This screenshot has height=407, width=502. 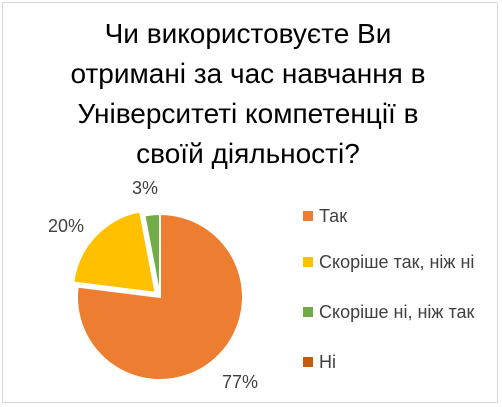 What do you see at coordinates (397, 262) in the screenshot?
I see `legend-label: Скоріше так, ніж ні` at bounding box center [397, 262].